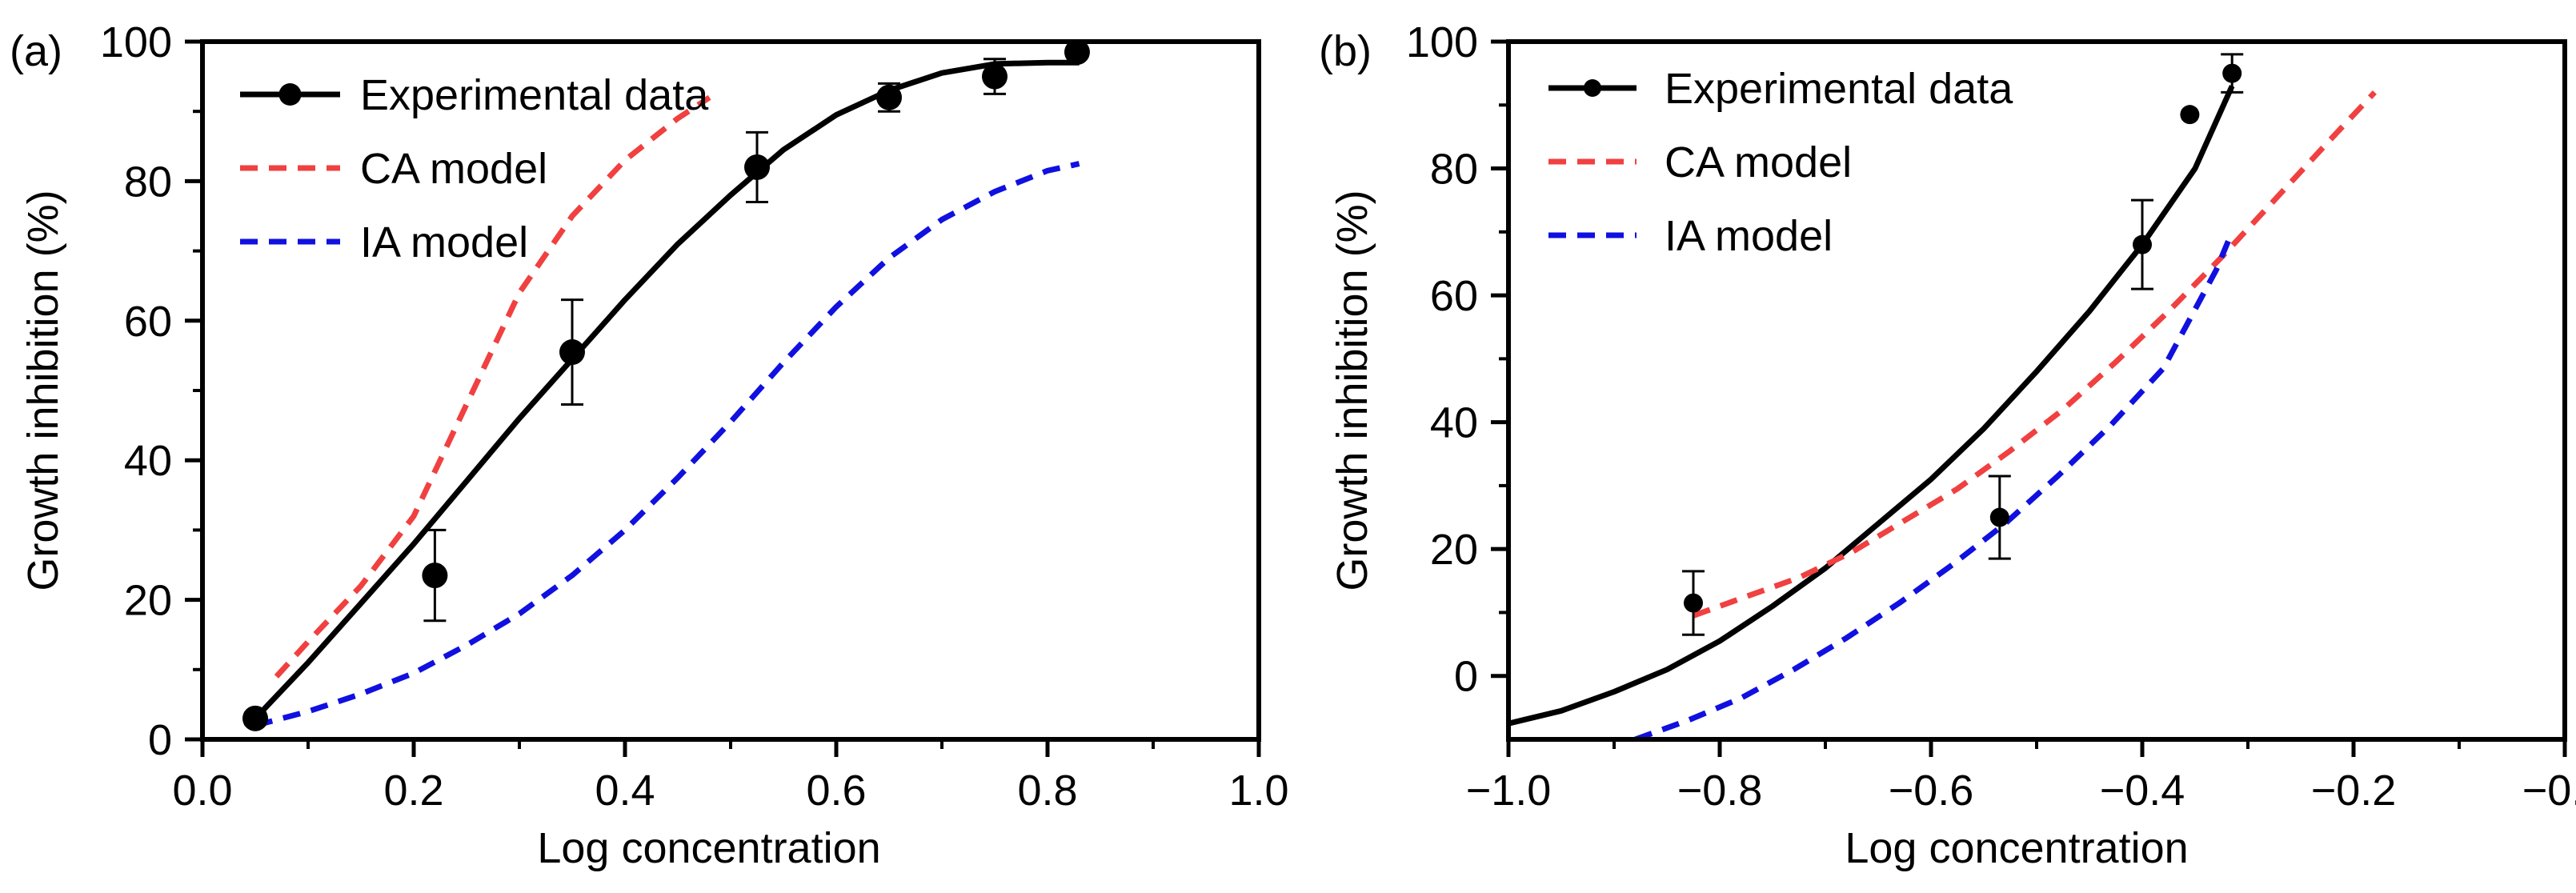 The height and width of the screenshot is (893, 2576). What do you see at coordinates (413, 791) in the screenshot?
I see `x-tick-label: 0.2` at bounding box center [413, 791].